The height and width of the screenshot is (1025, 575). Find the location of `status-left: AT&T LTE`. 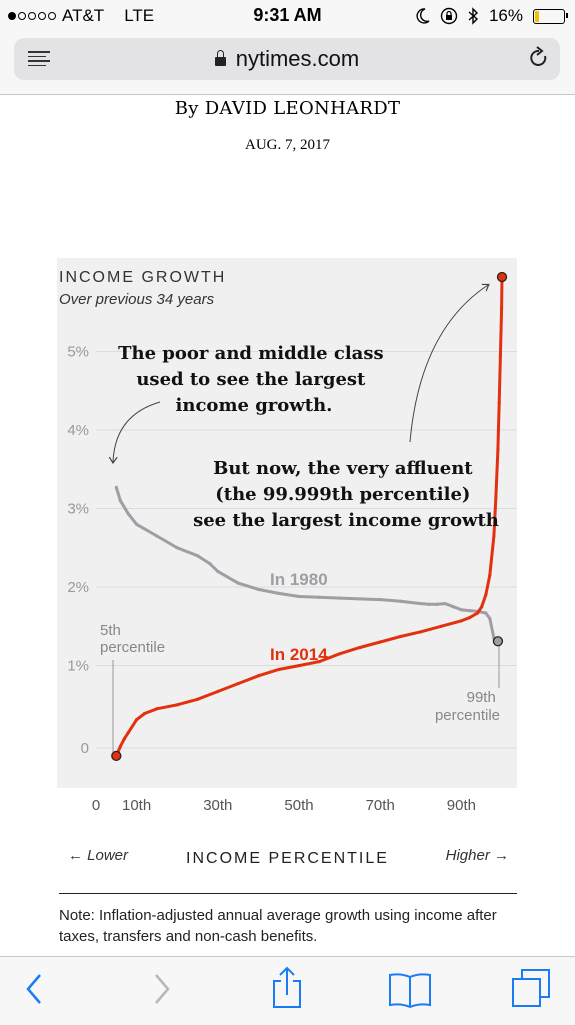

status-left: AT&T LTE is located at coordinates (81, 16).